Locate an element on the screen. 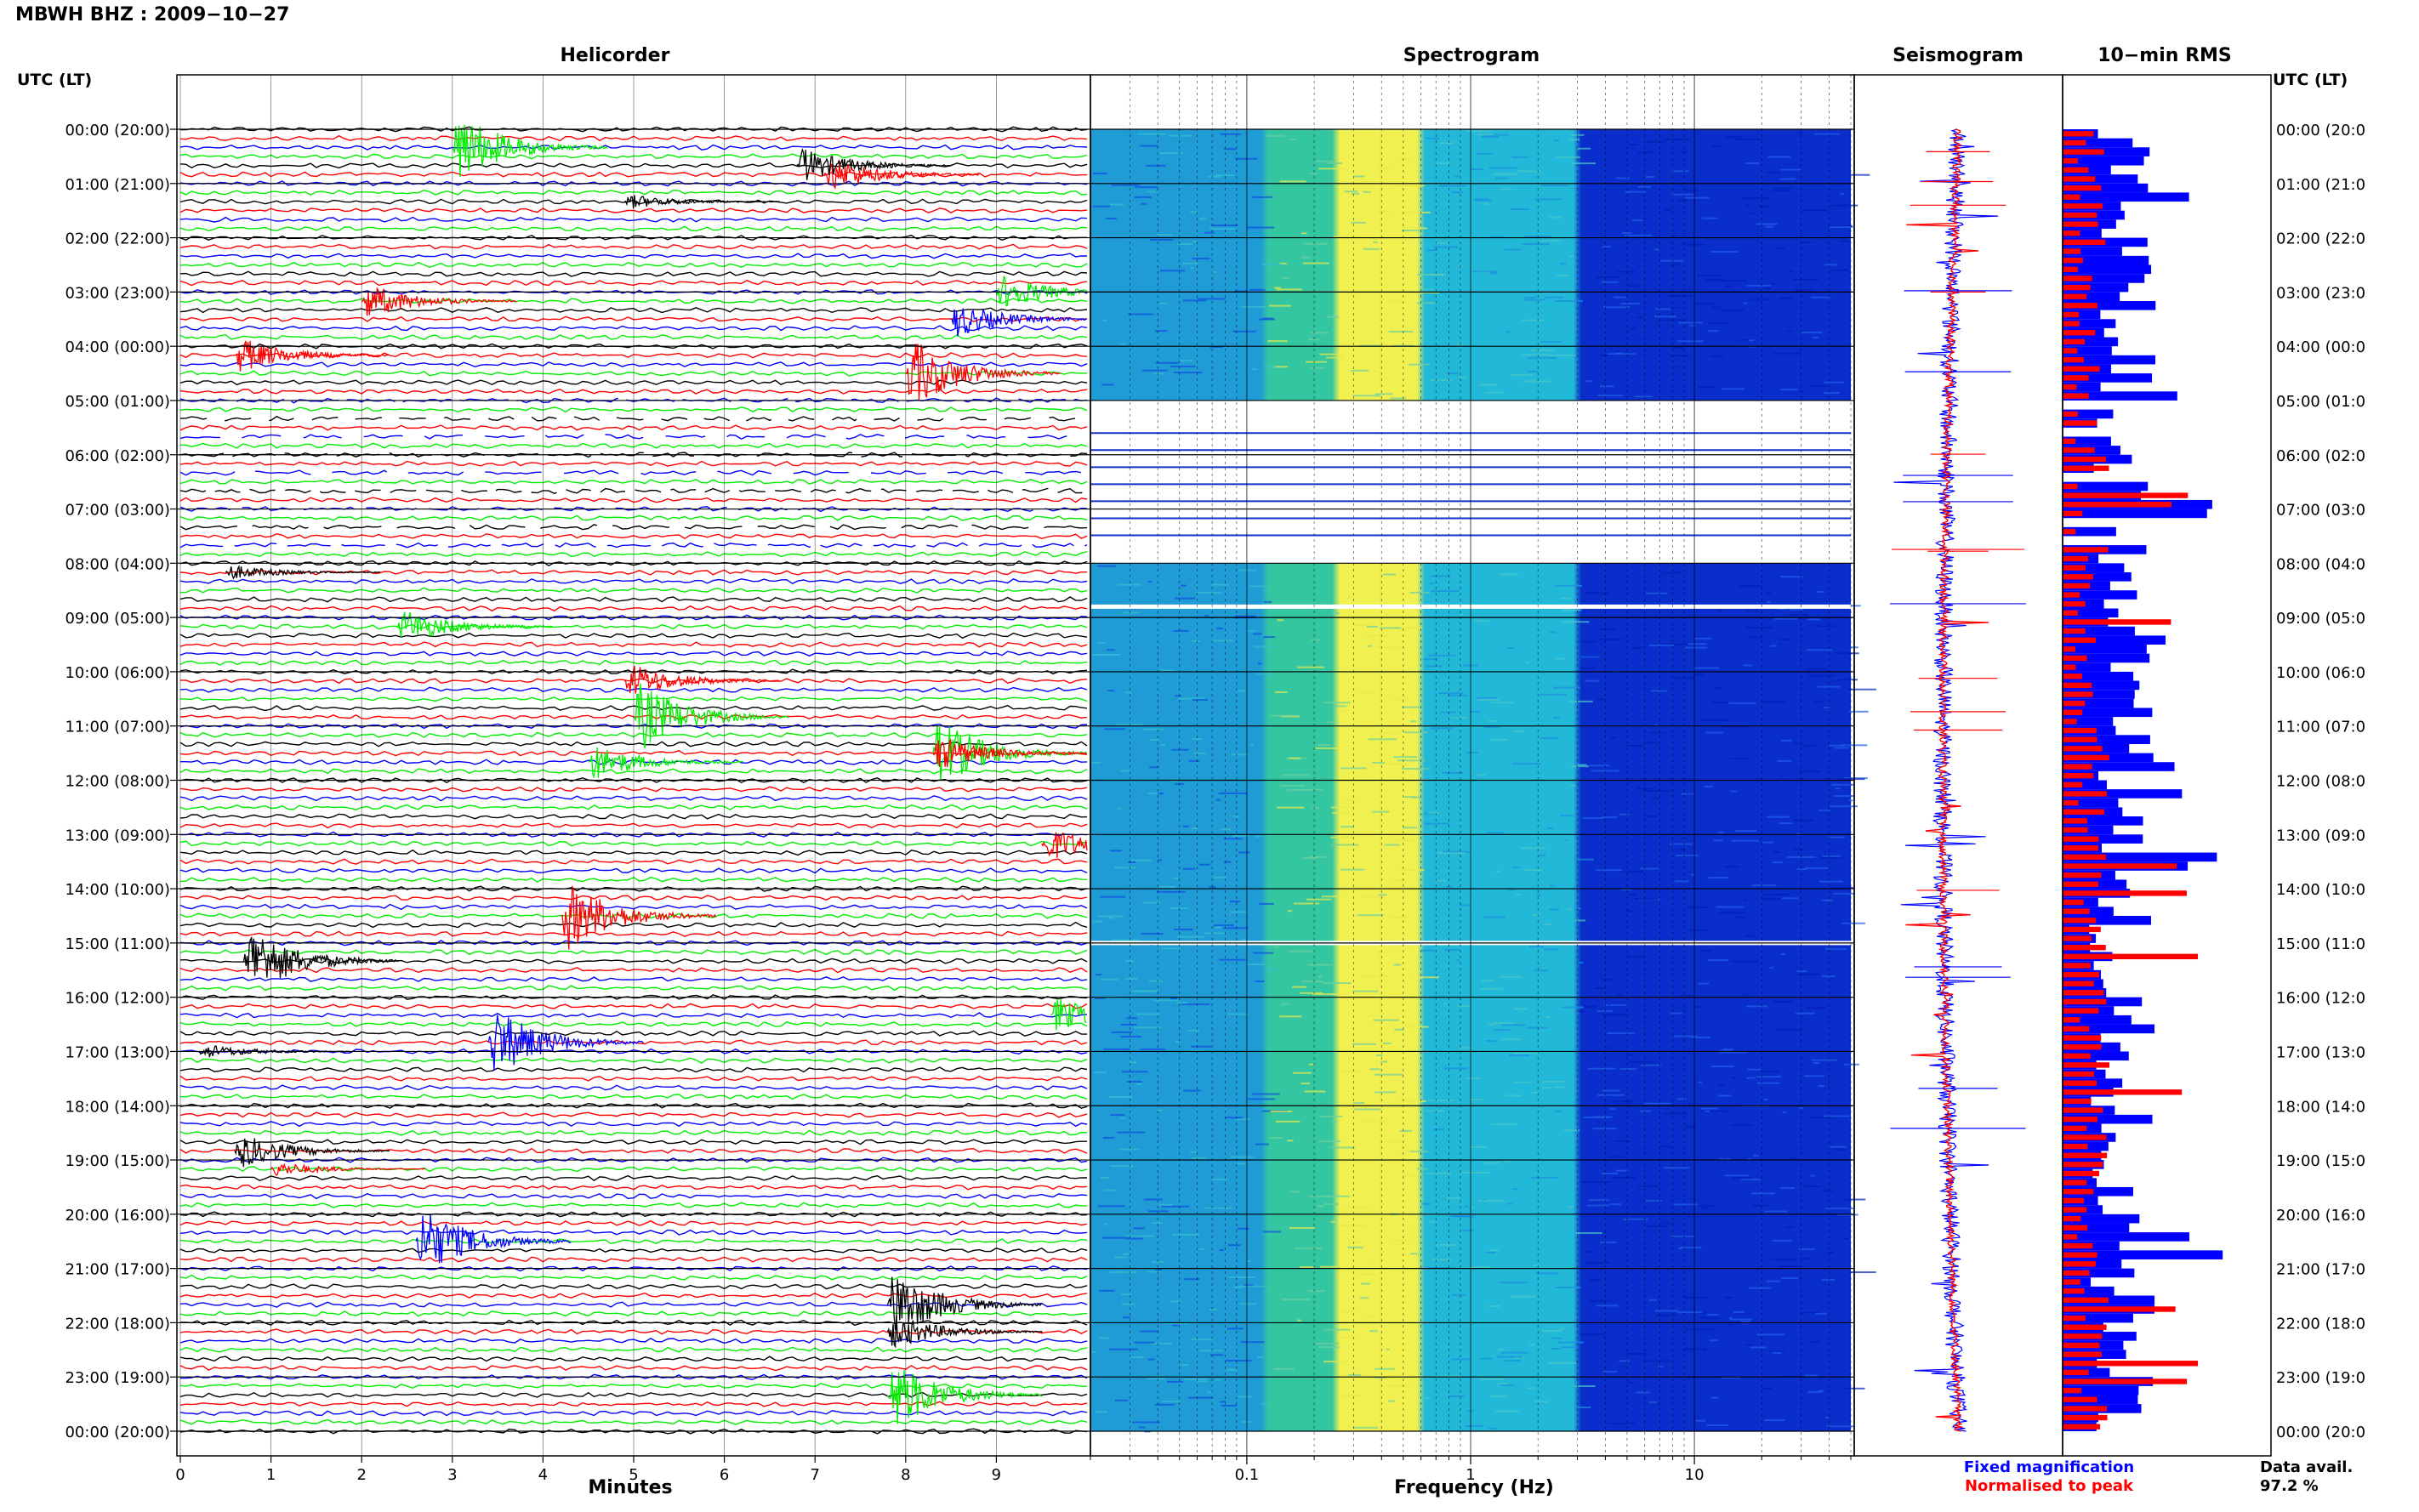  helicorder-event is located at coordinates (565, 1043).